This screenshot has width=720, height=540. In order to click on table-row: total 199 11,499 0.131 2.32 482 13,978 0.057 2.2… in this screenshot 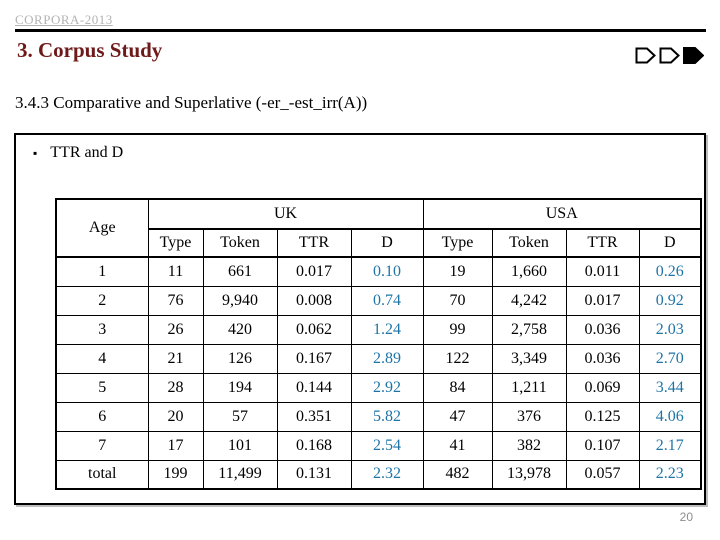, I will do `click(378, 474)`.